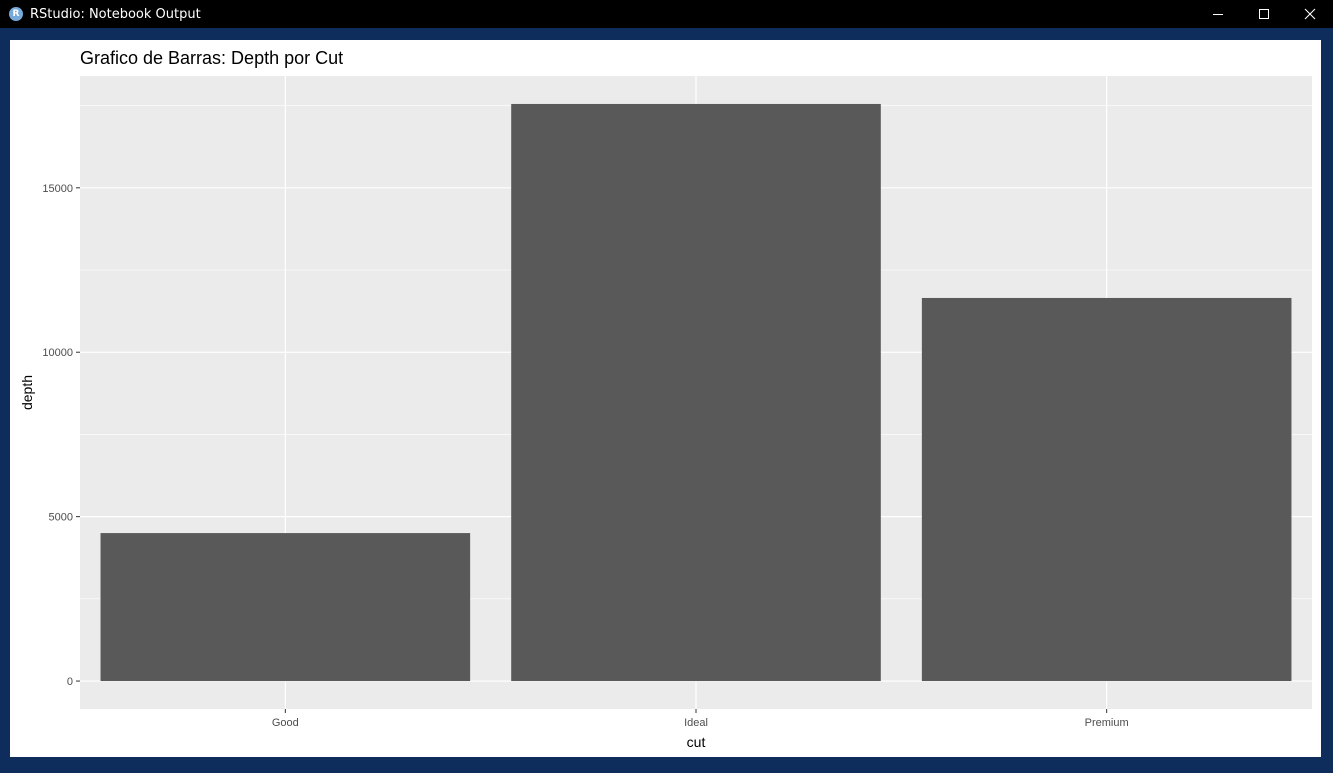 This screenshot has height=773, width=1333. I want to click on maximize-button, so click(1264, 14).